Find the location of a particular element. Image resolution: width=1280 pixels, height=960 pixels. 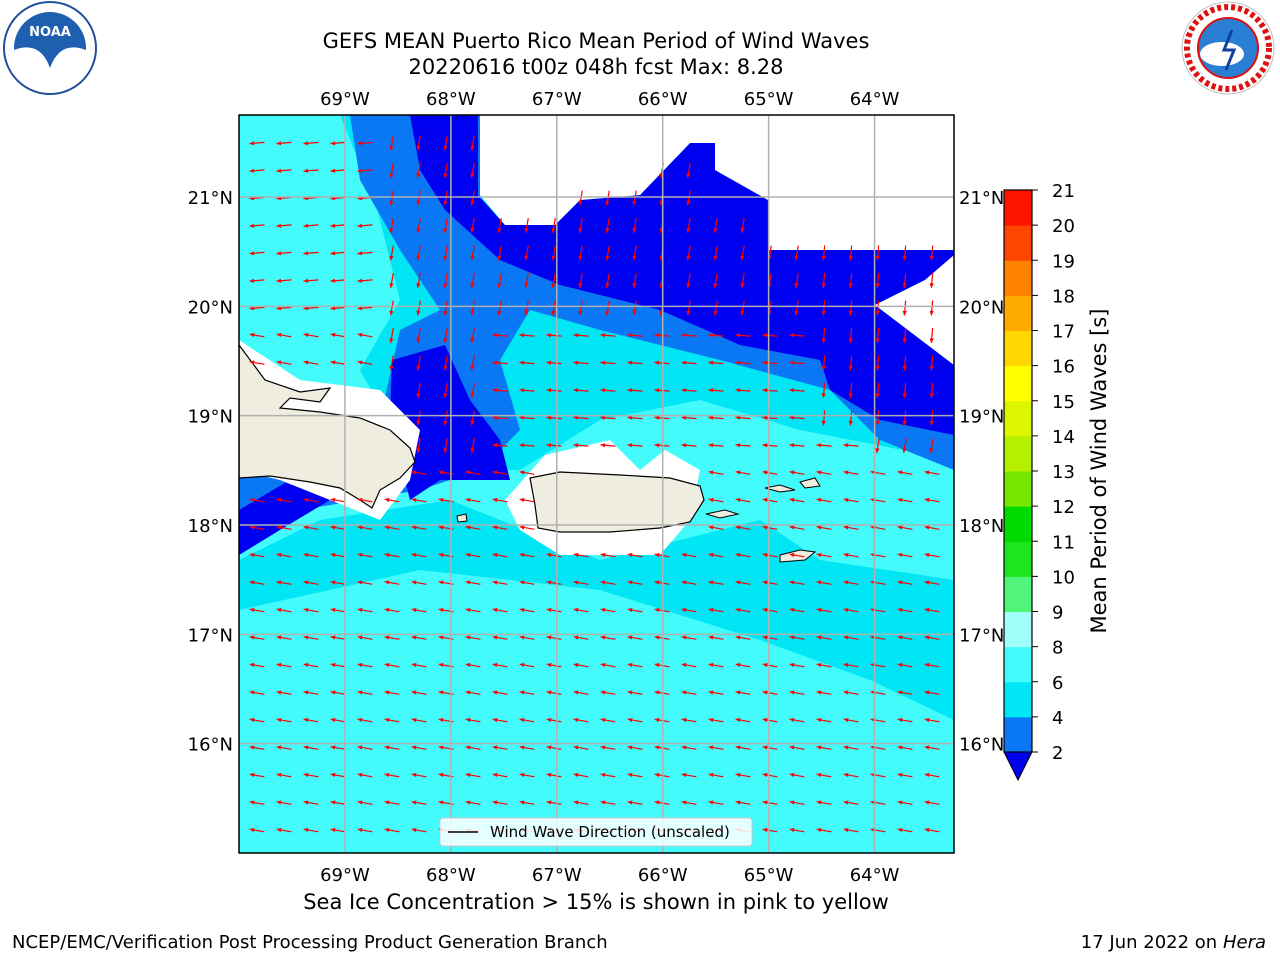

colorbar-extend-arrow is located at coordinates (1018, 766).